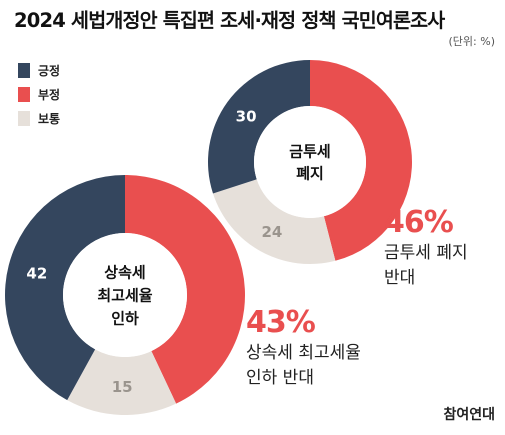  I want to click on donut-hole-financial-tax, so click(310, 162).